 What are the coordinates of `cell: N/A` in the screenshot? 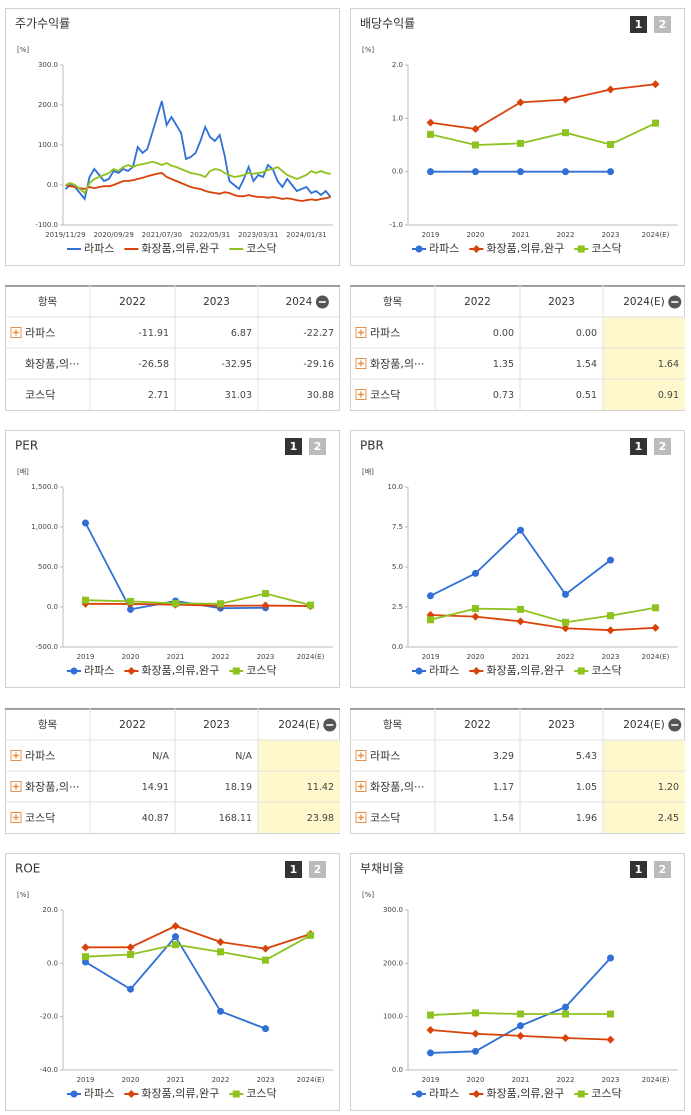 It's located at (160, 756).